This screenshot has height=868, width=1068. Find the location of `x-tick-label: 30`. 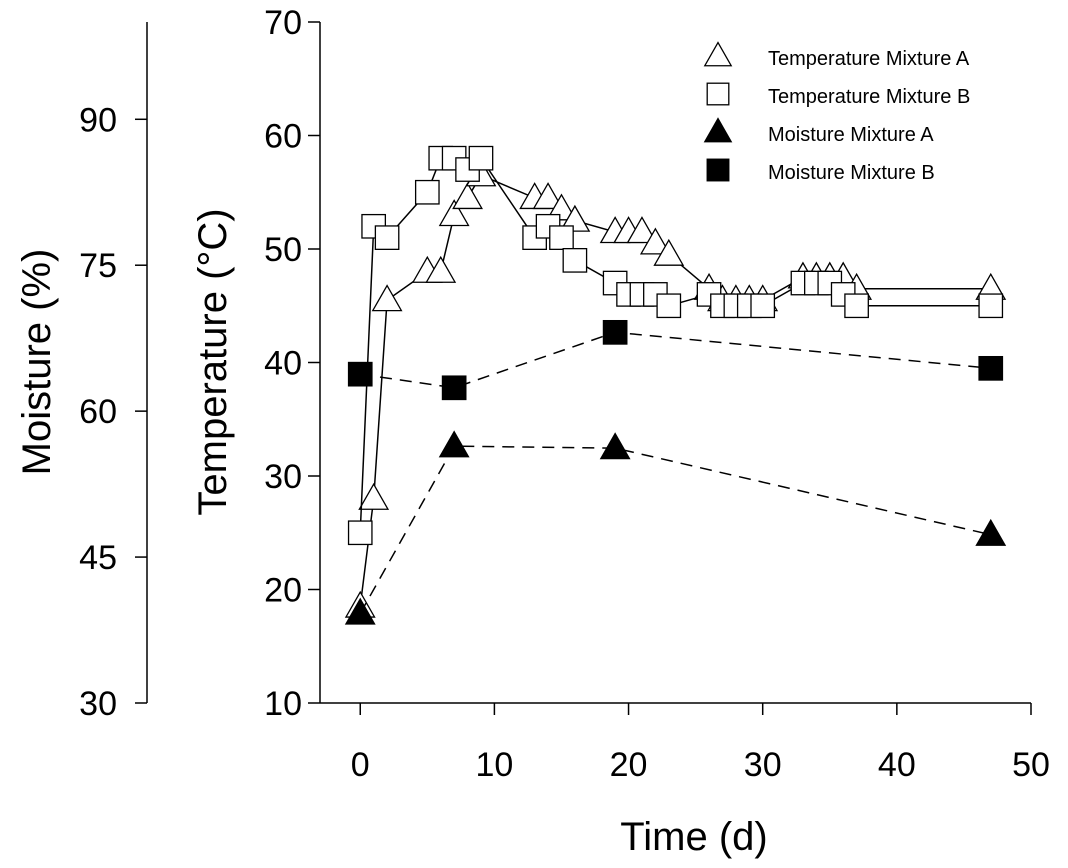

x-tick-label: 30 is located at coordinates (763, 765).